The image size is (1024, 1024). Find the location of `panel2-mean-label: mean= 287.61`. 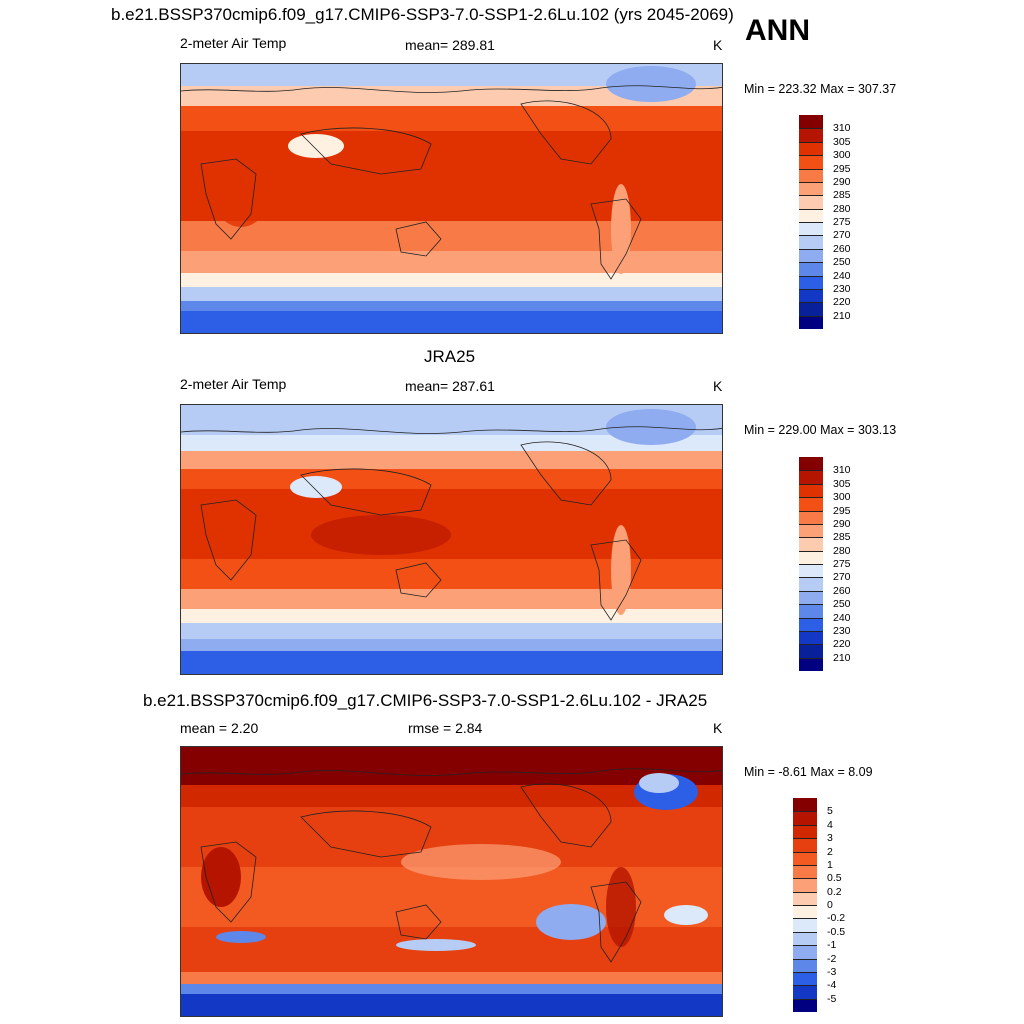

panel2-mean-label: mean= 287.61 is located at coordinates (450, 386).